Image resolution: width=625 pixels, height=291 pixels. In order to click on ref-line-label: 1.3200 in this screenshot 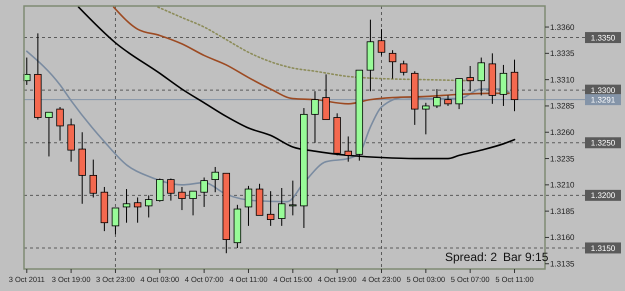, I will do `click(603, 195)`.